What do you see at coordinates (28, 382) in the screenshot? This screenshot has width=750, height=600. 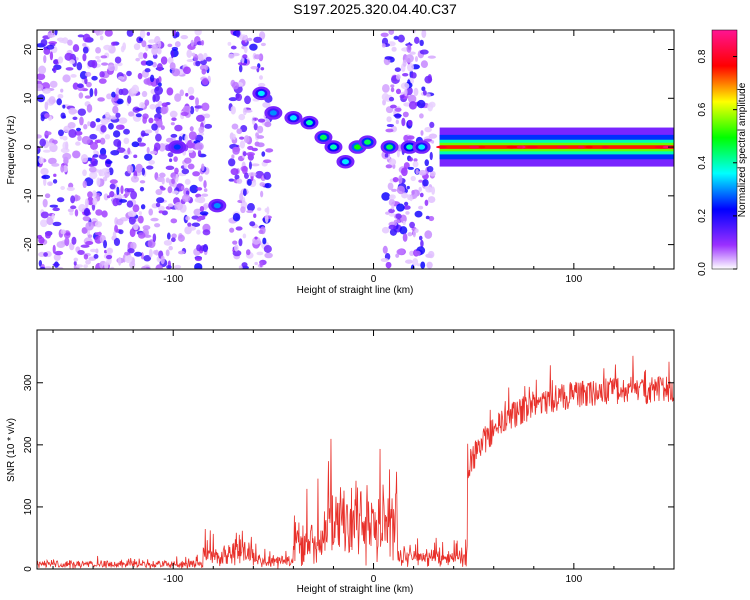 I see `snr-ytick-label: 300` at bounding box center [28, 382].